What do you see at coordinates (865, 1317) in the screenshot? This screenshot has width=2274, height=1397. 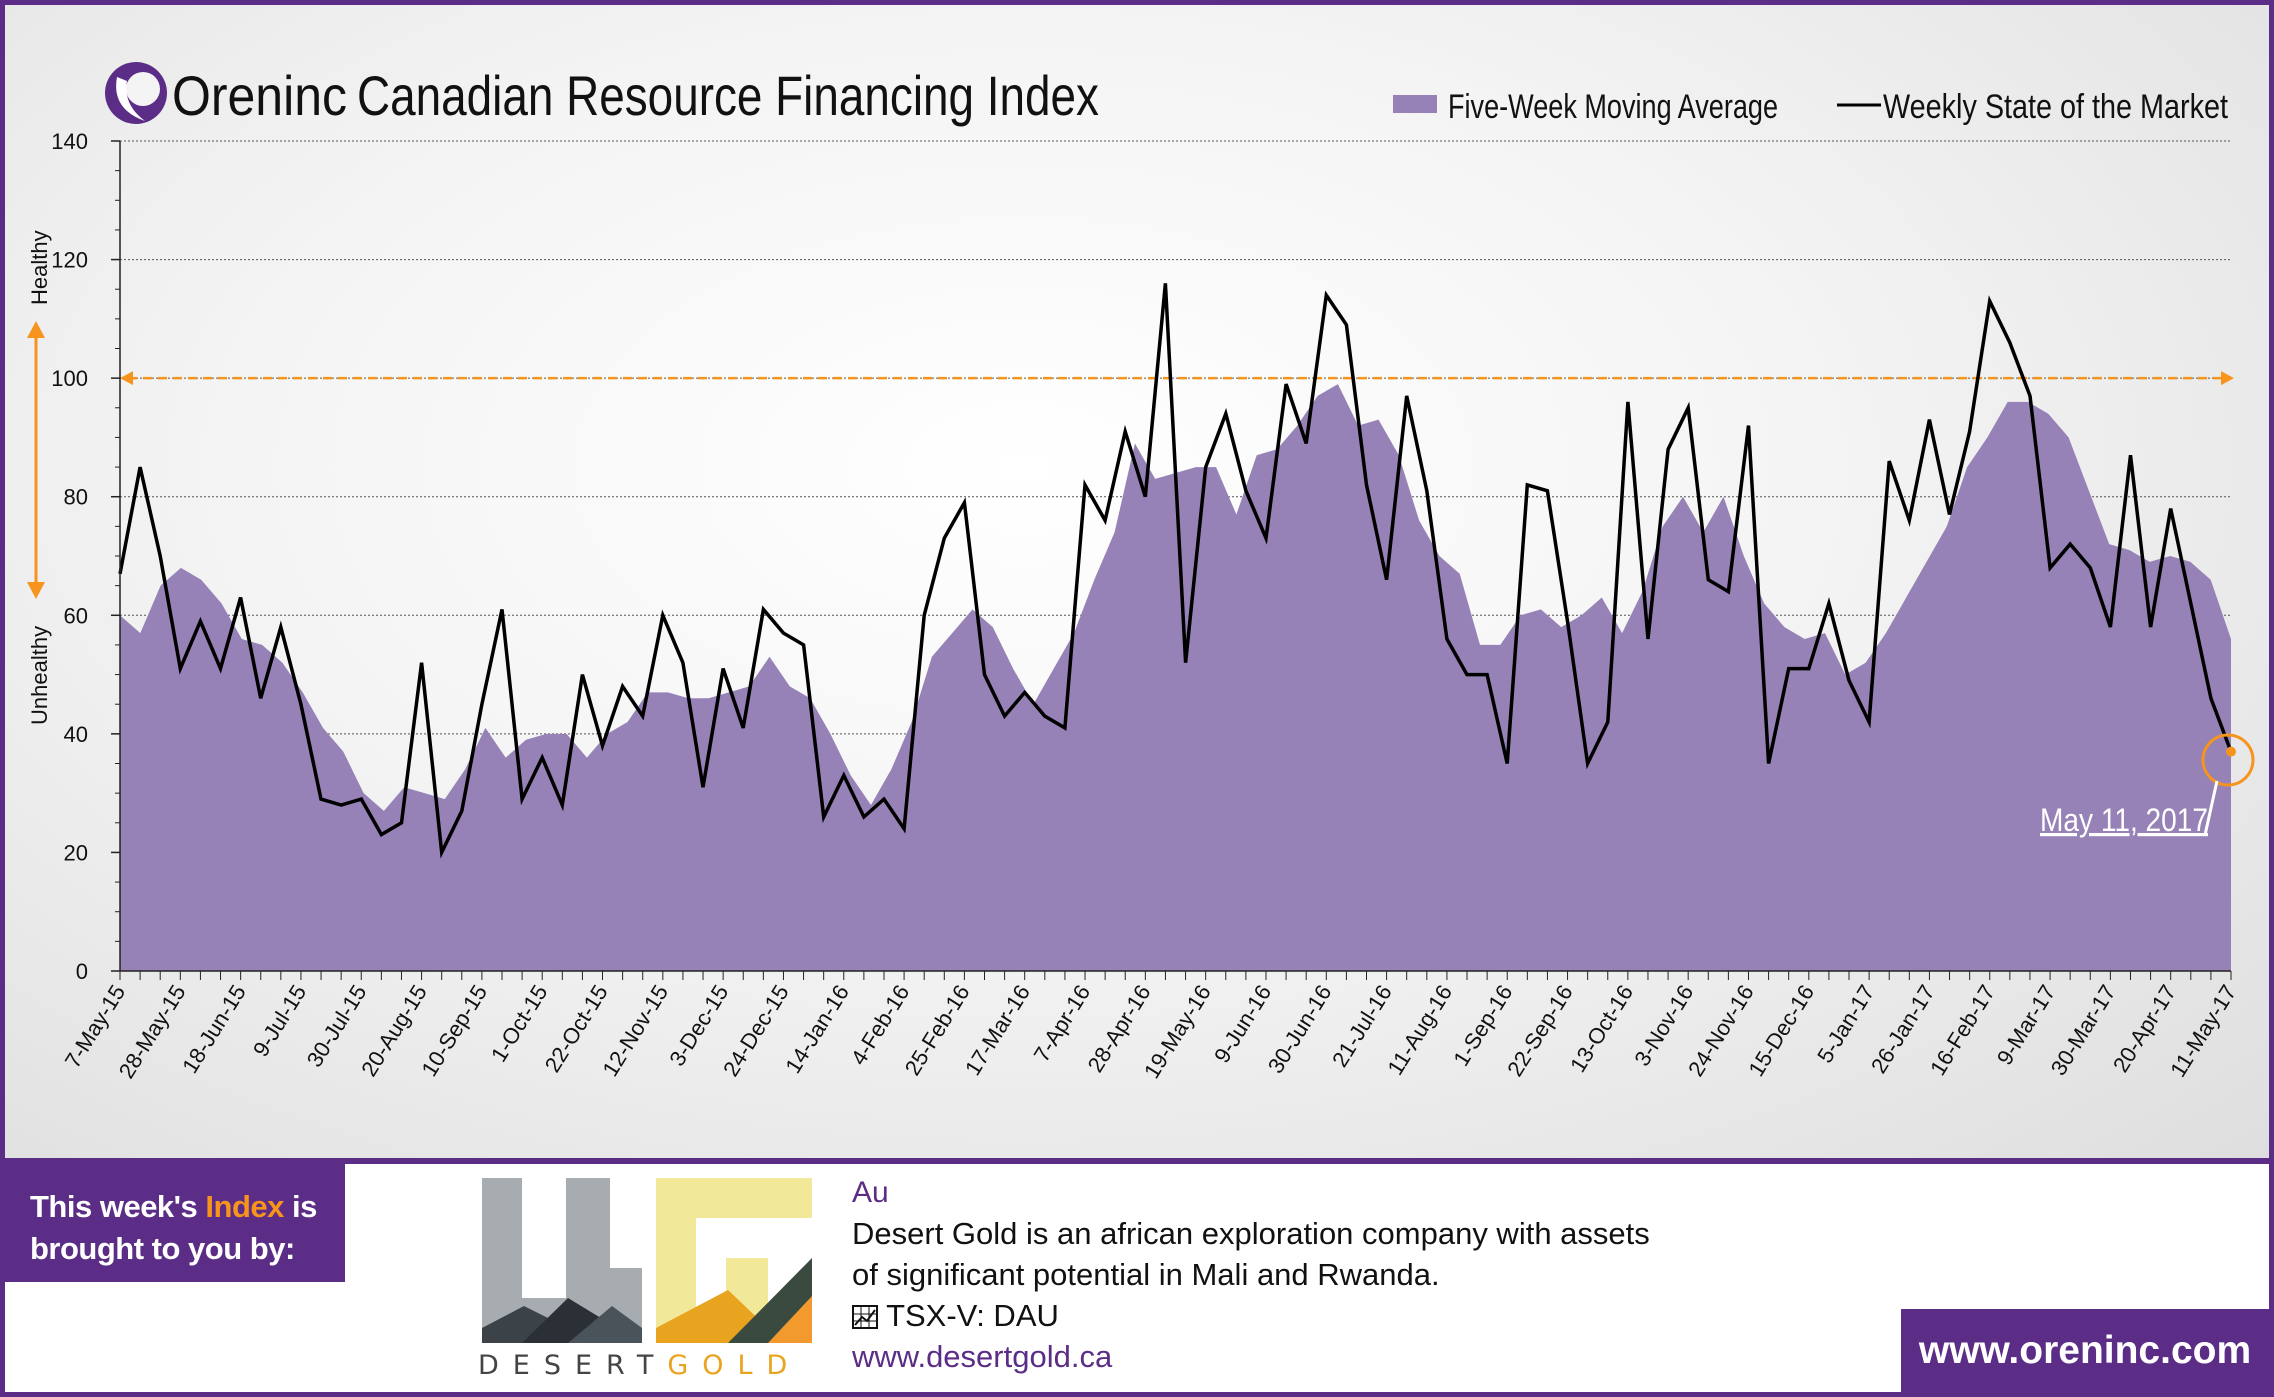 I see `chart-icon` at bounding box center [865, 1317].